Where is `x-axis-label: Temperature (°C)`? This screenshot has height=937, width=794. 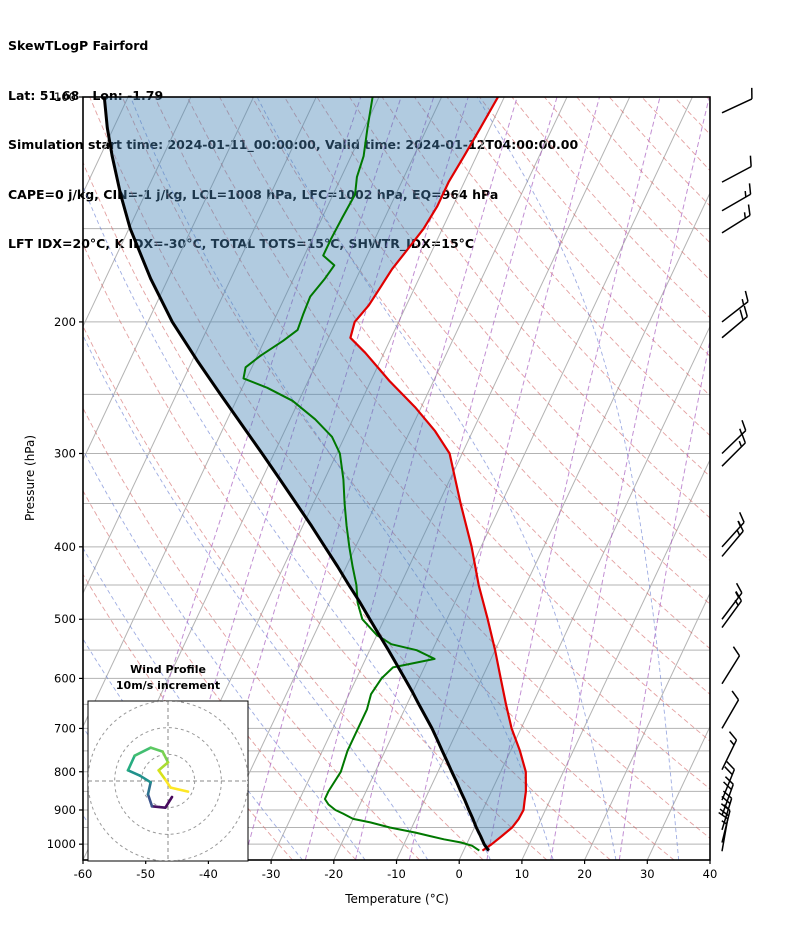
x-axis-label: Temperature (°C) is located at coordinates (397, 899).